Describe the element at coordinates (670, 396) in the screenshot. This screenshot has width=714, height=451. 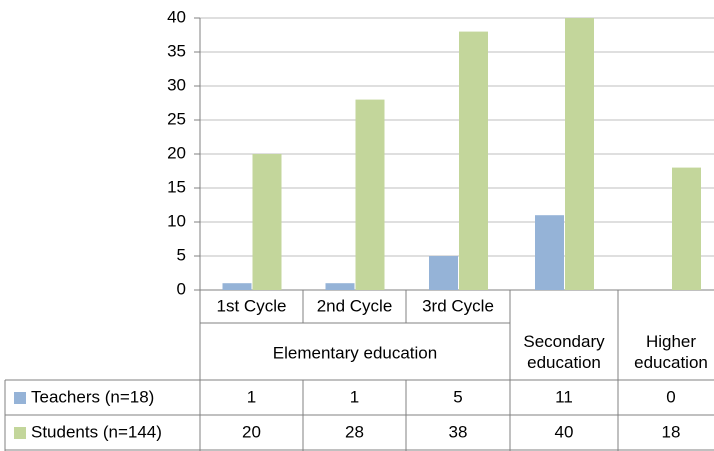
I see `table-value: 0` at that location.